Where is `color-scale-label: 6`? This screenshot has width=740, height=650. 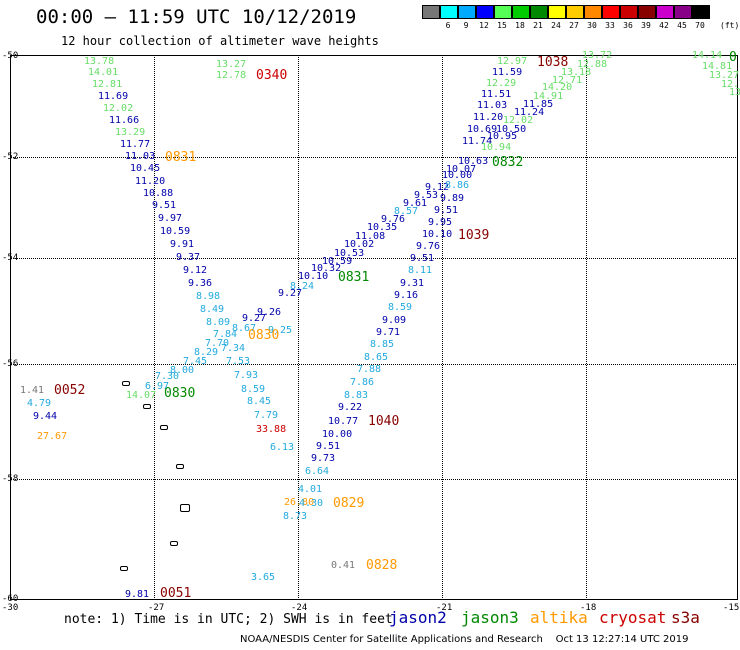
color-scale-label: 6 is located at coordinates (448, 25).